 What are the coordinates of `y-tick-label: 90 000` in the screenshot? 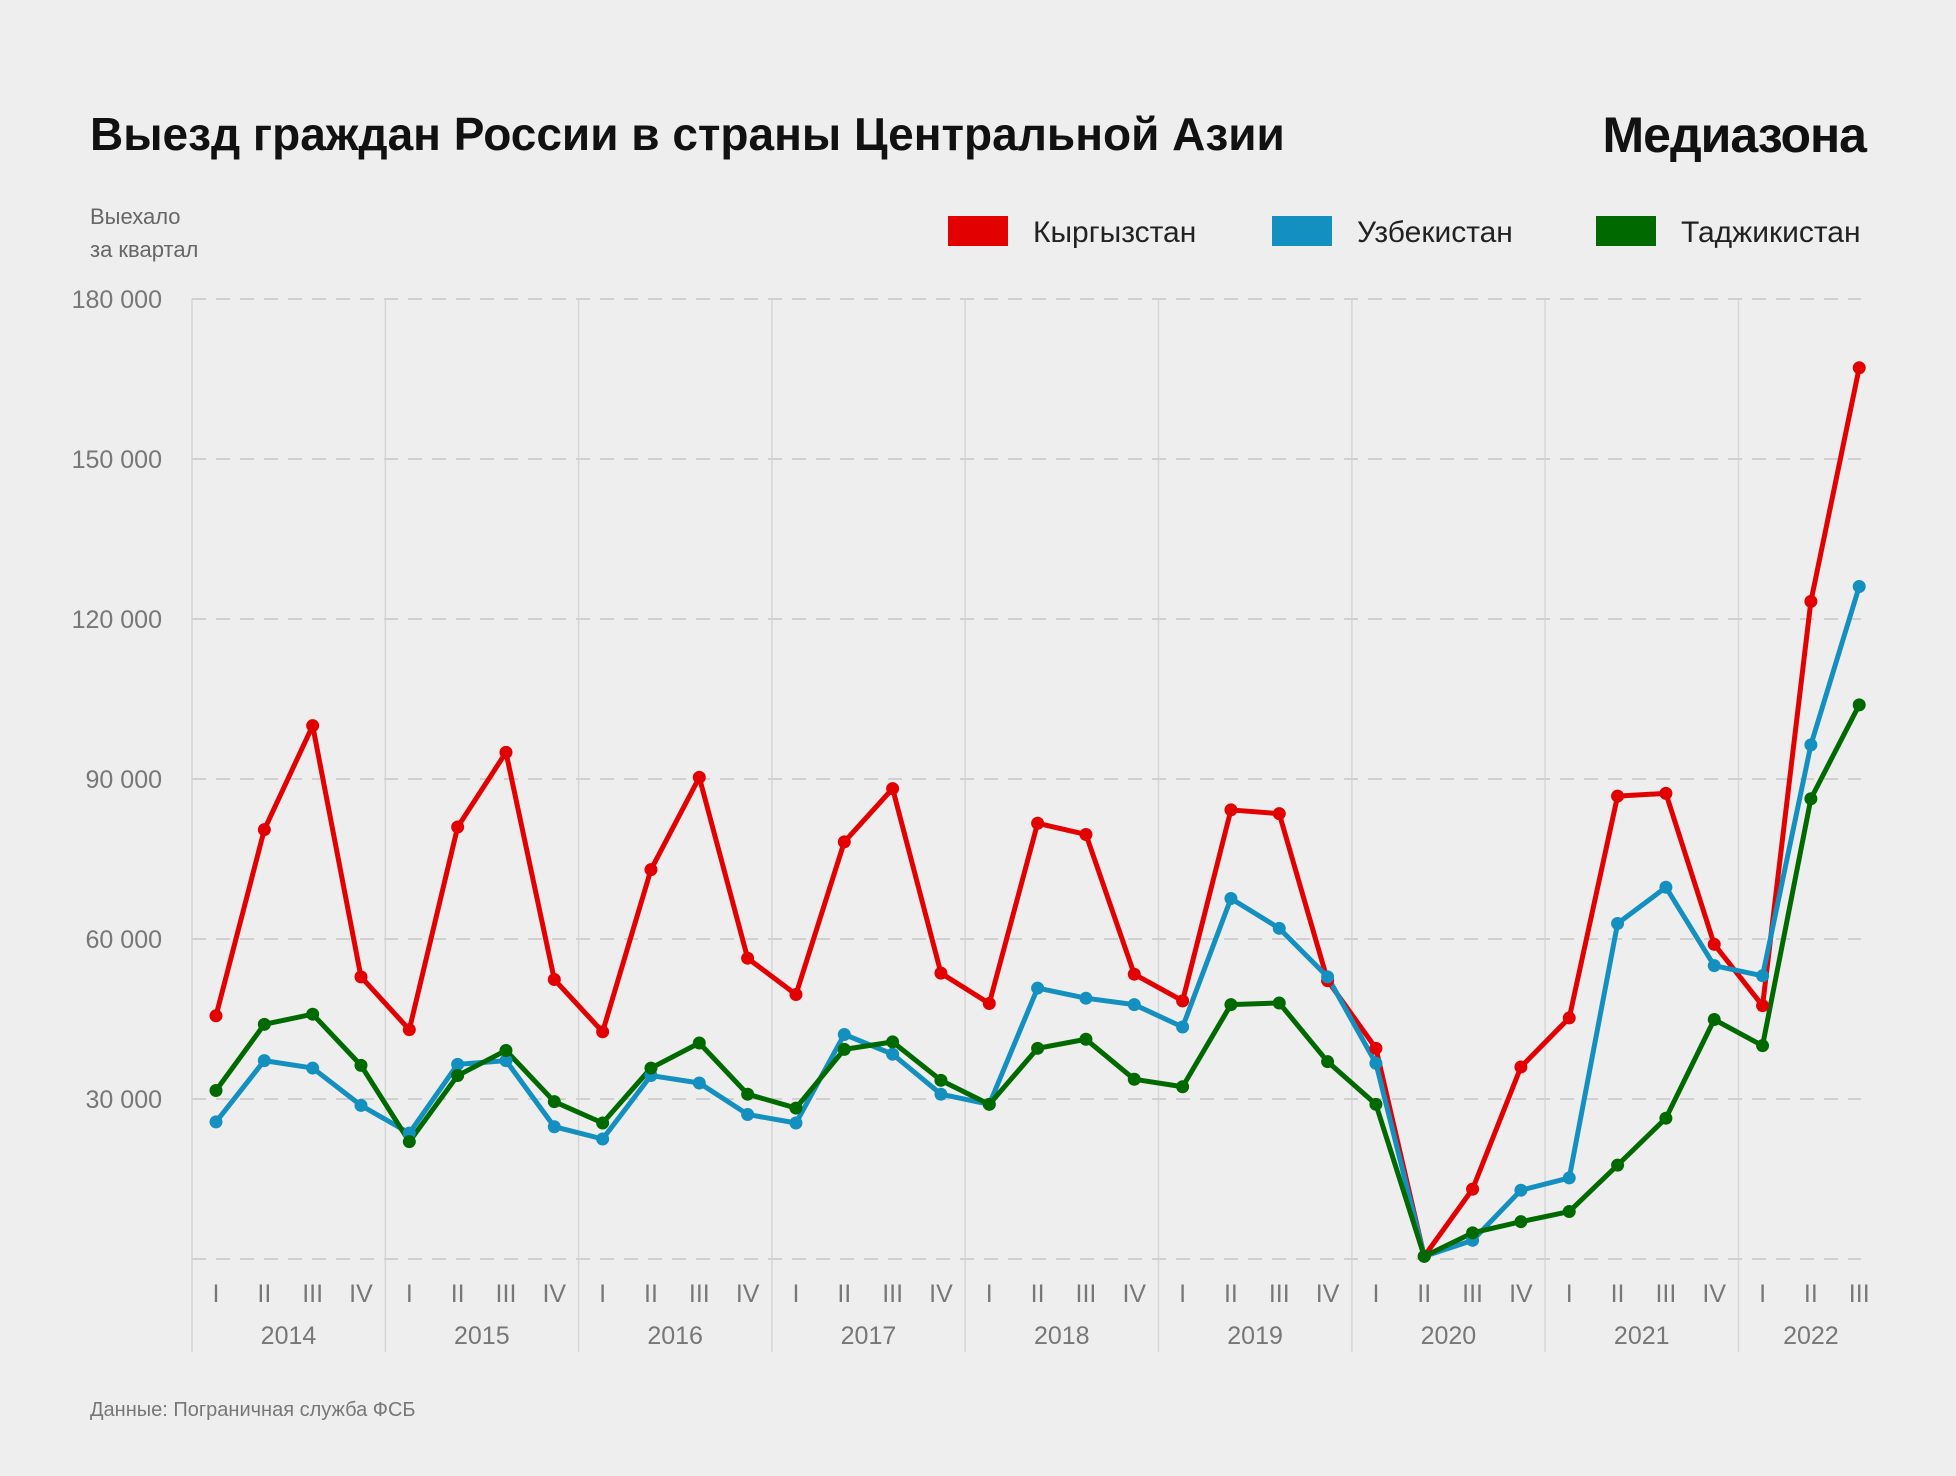 It's located at (124, 780).